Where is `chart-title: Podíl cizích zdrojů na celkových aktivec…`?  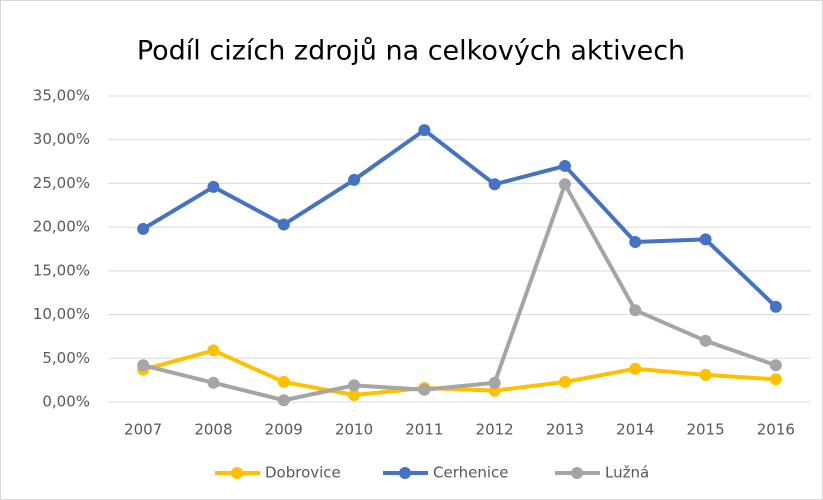
chart-title: Podíl cizích zdrojů na celkových aktivec… is located at coordinates (411, 51).